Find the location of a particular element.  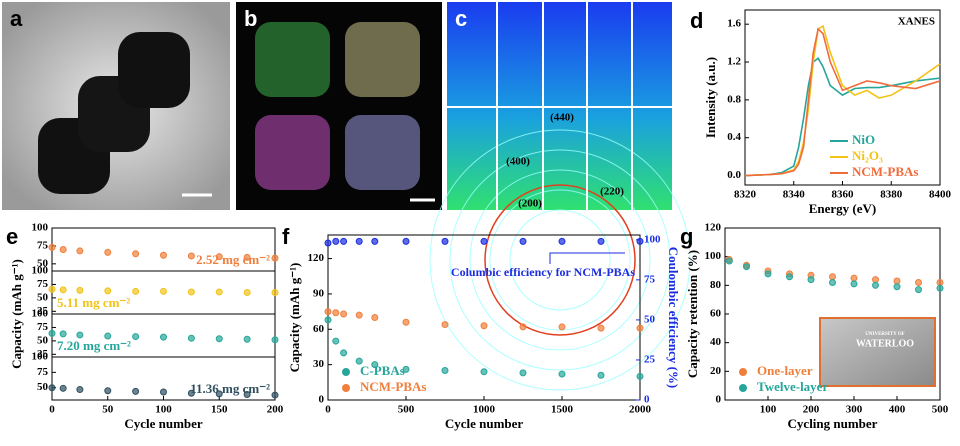

plane-label: (400) is located at coordinates (518, 162).